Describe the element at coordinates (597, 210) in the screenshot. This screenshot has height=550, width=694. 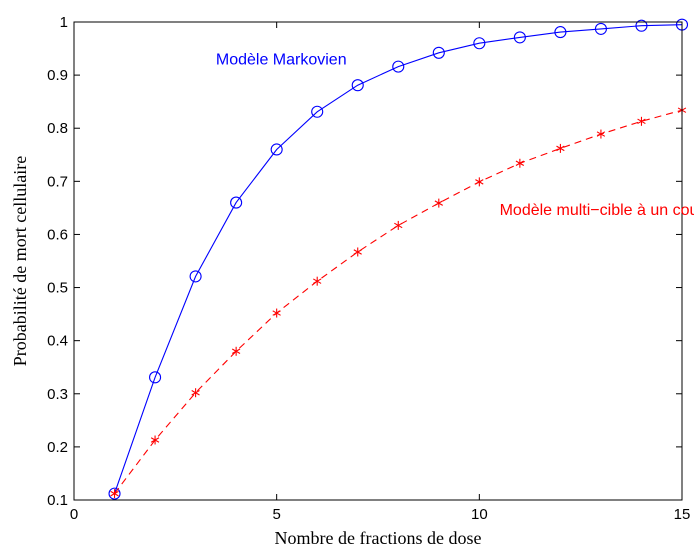
I see `series-label-multi-cible: Modèle multi−cible à un coup` at that location.